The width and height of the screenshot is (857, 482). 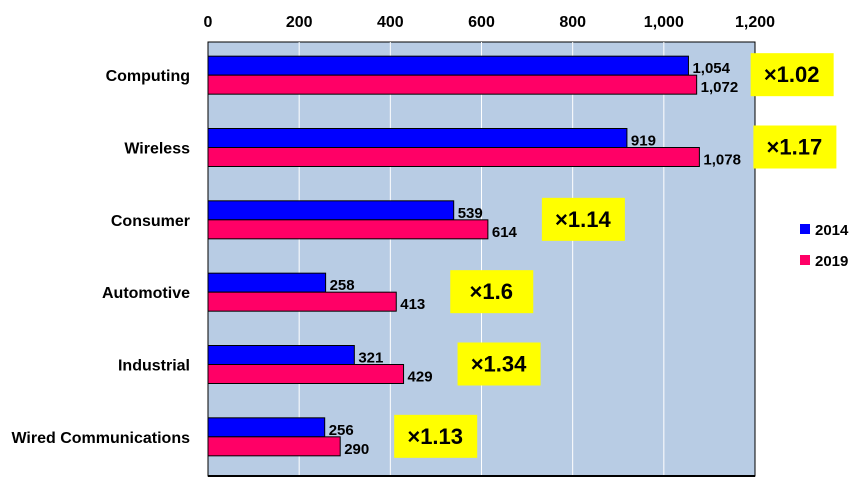 I want to click on data-label-2014: 1,054, so click(x=711, y=68).